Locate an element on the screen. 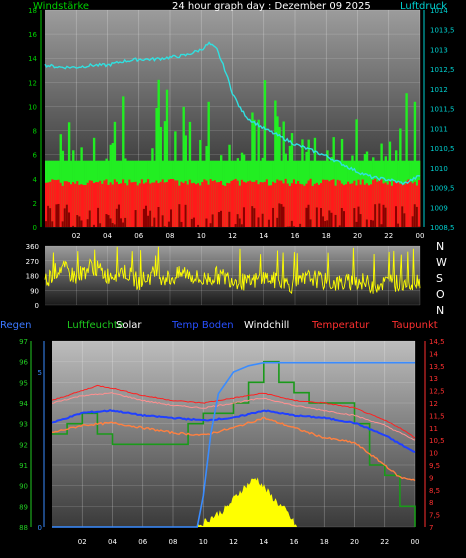  rain-tick-label: 0 is located at coordinates (40, 528).